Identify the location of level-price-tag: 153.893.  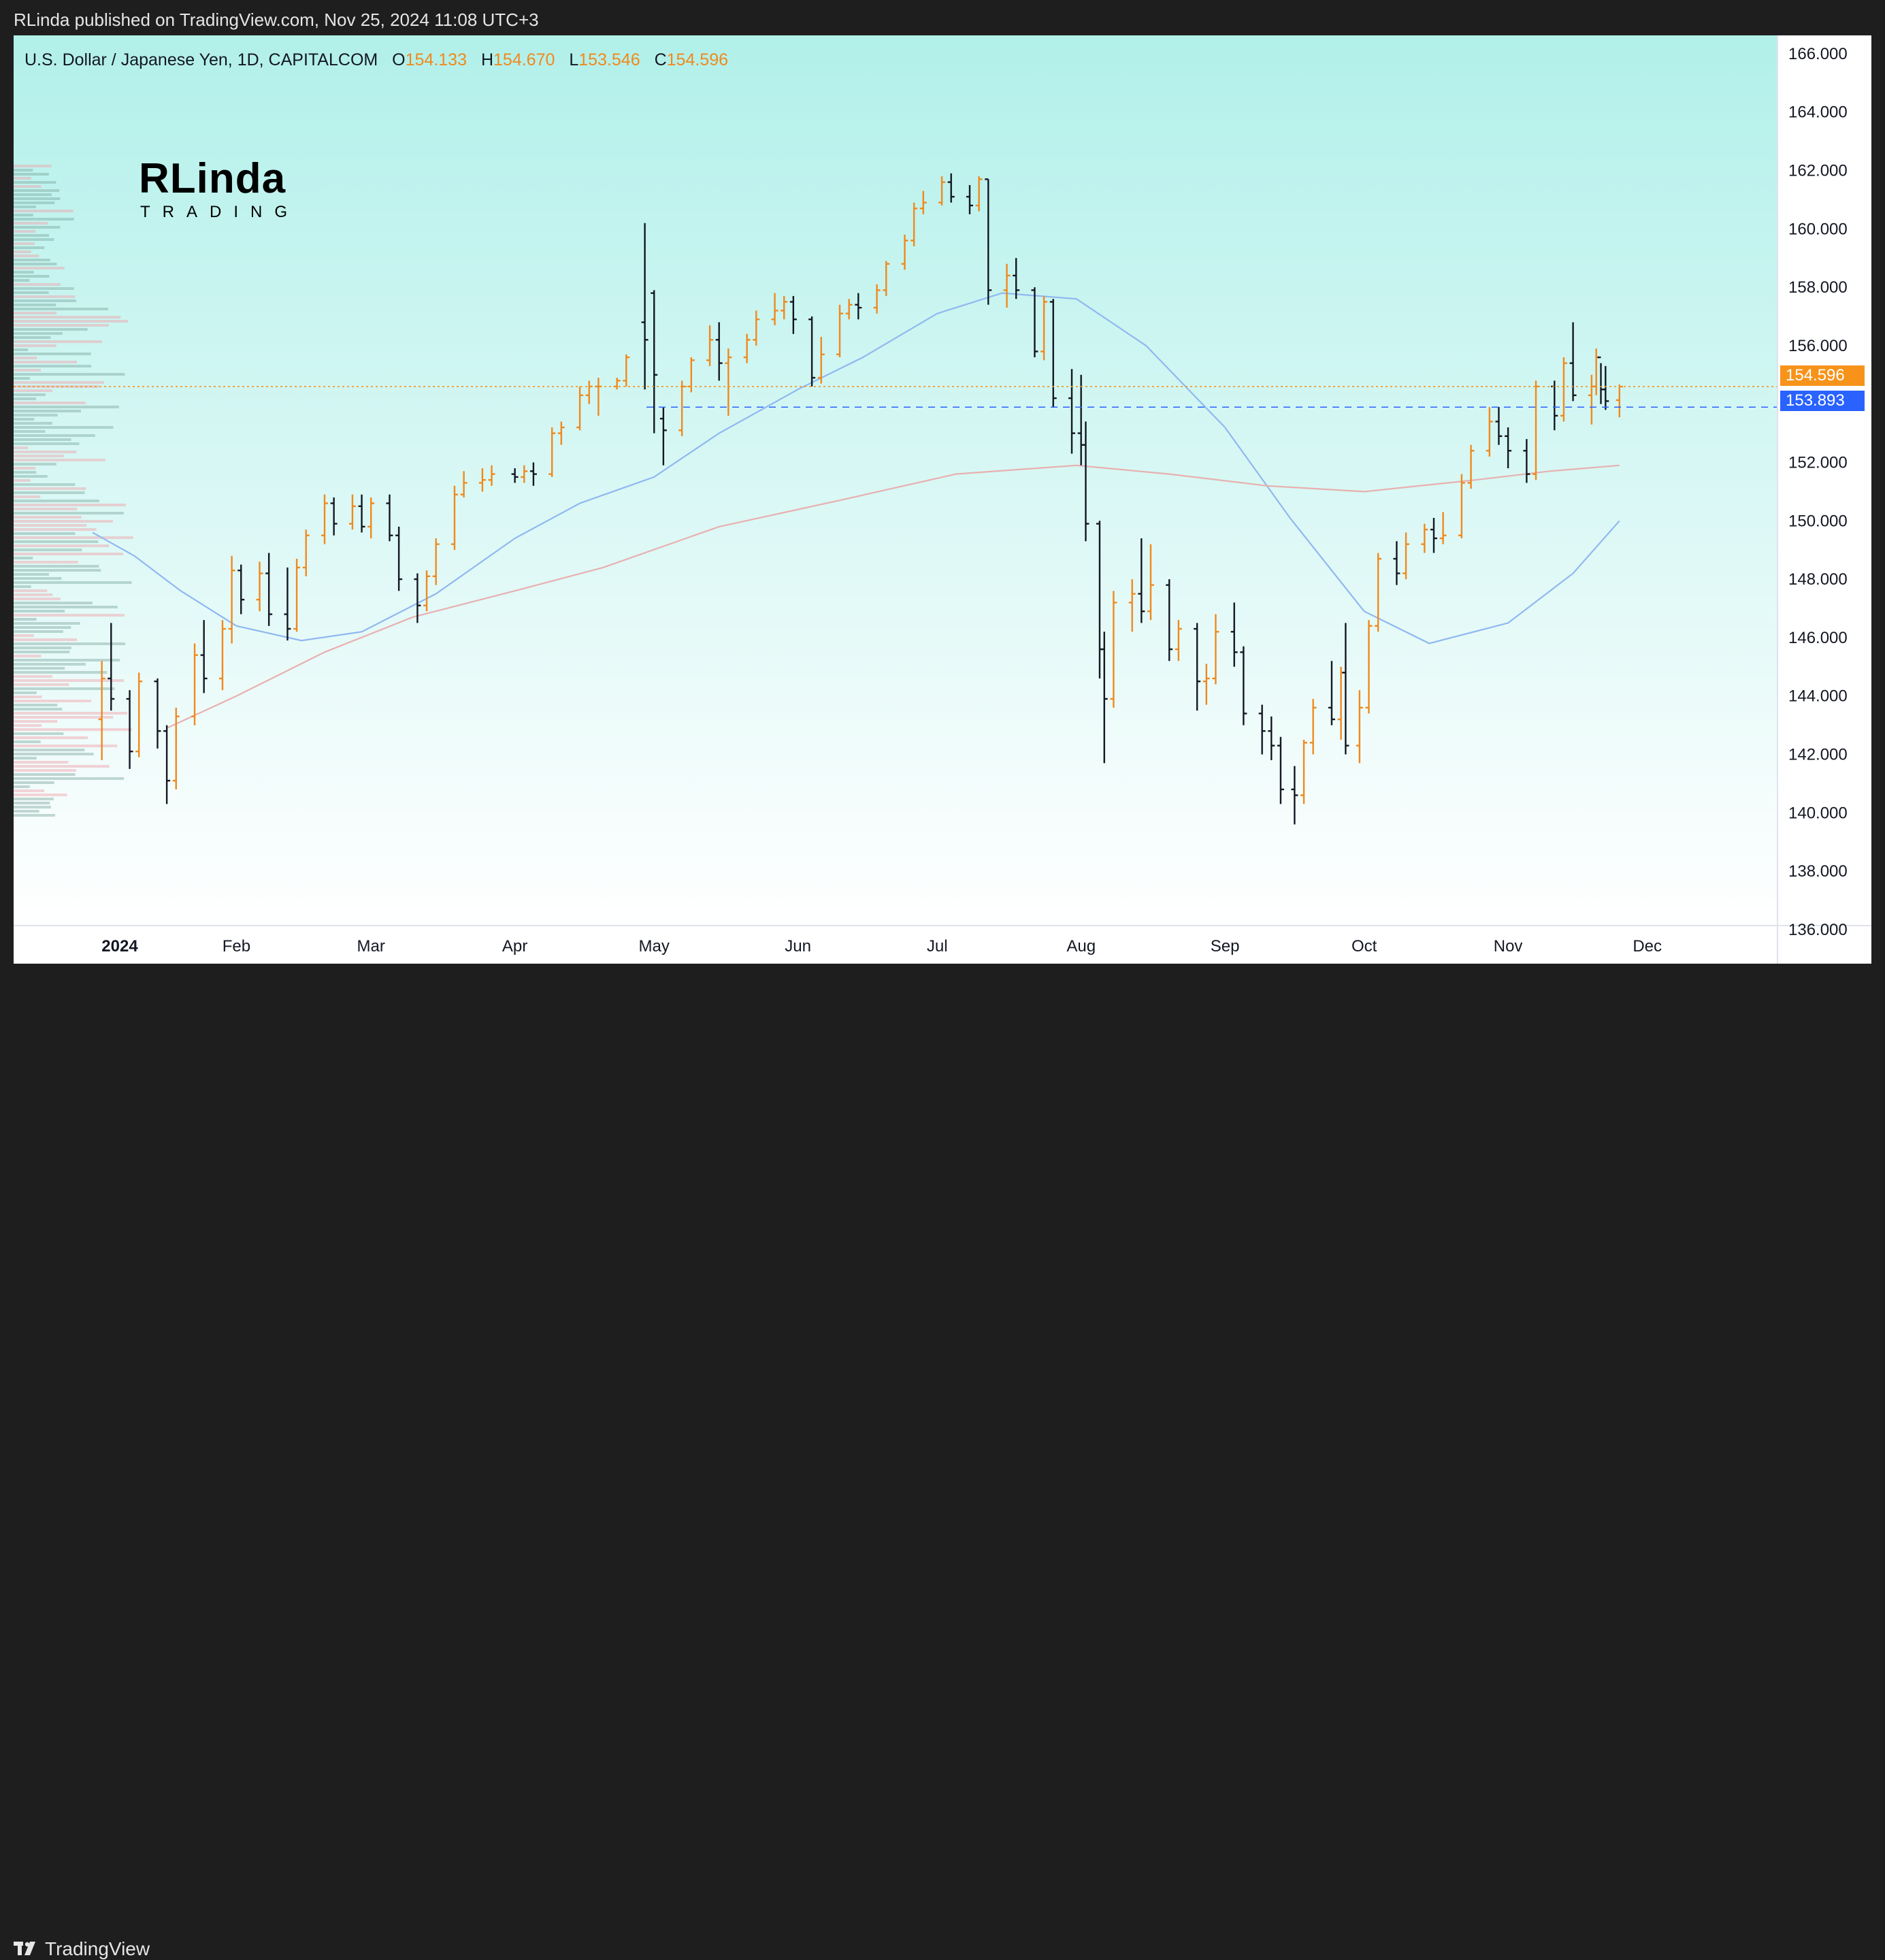
(1822, 401).